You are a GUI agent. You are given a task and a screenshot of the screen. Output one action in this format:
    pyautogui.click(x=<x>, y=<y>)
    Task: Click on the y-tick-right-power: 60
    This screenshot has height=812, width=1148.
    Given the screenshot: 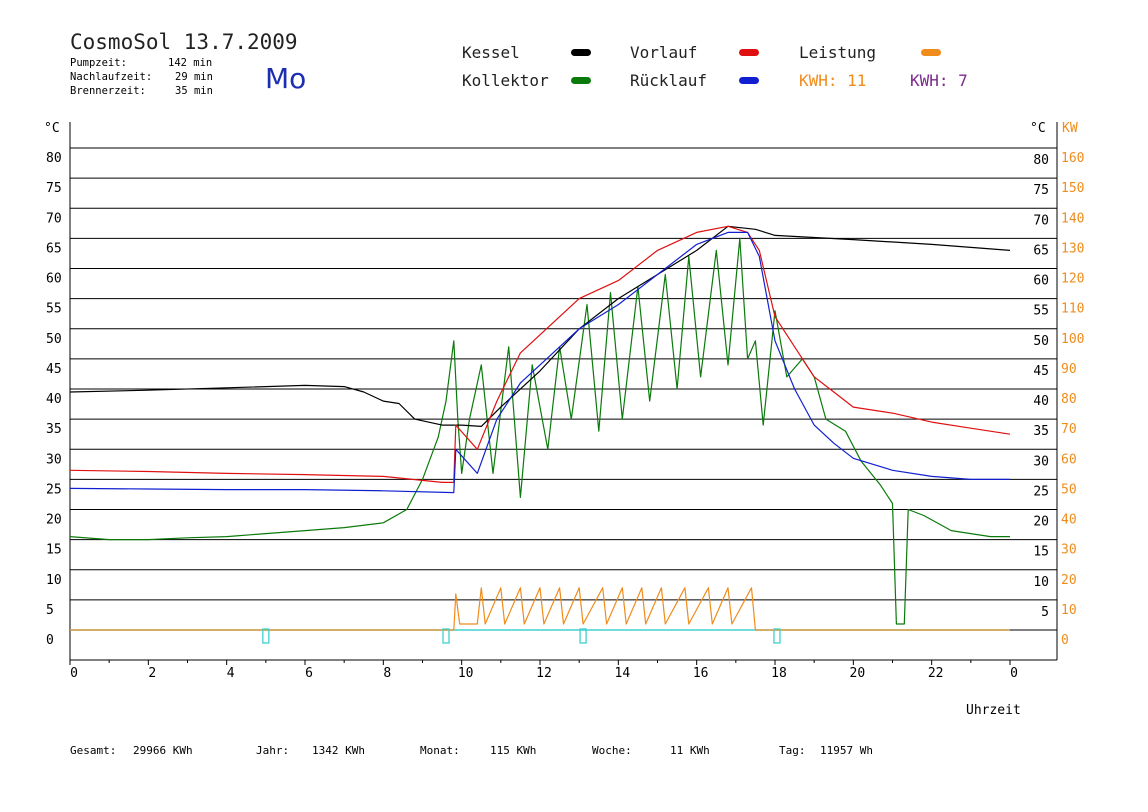 What is the action you would take?
    pyautogui.click(x=1069, y=459)
    